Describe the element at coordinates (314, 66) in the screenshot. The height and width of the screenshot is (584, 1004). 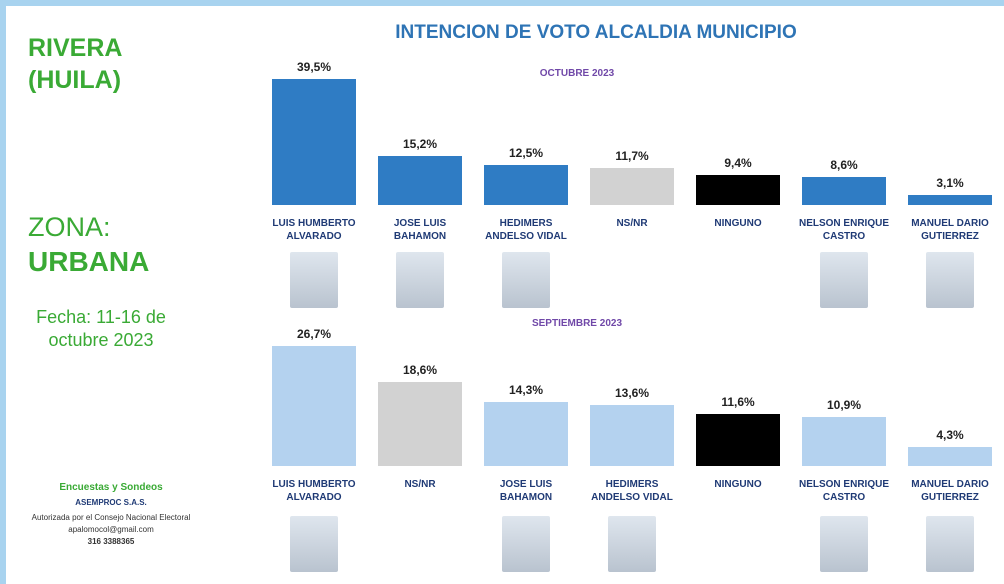
I see `value-label: 39,5%` at that location.